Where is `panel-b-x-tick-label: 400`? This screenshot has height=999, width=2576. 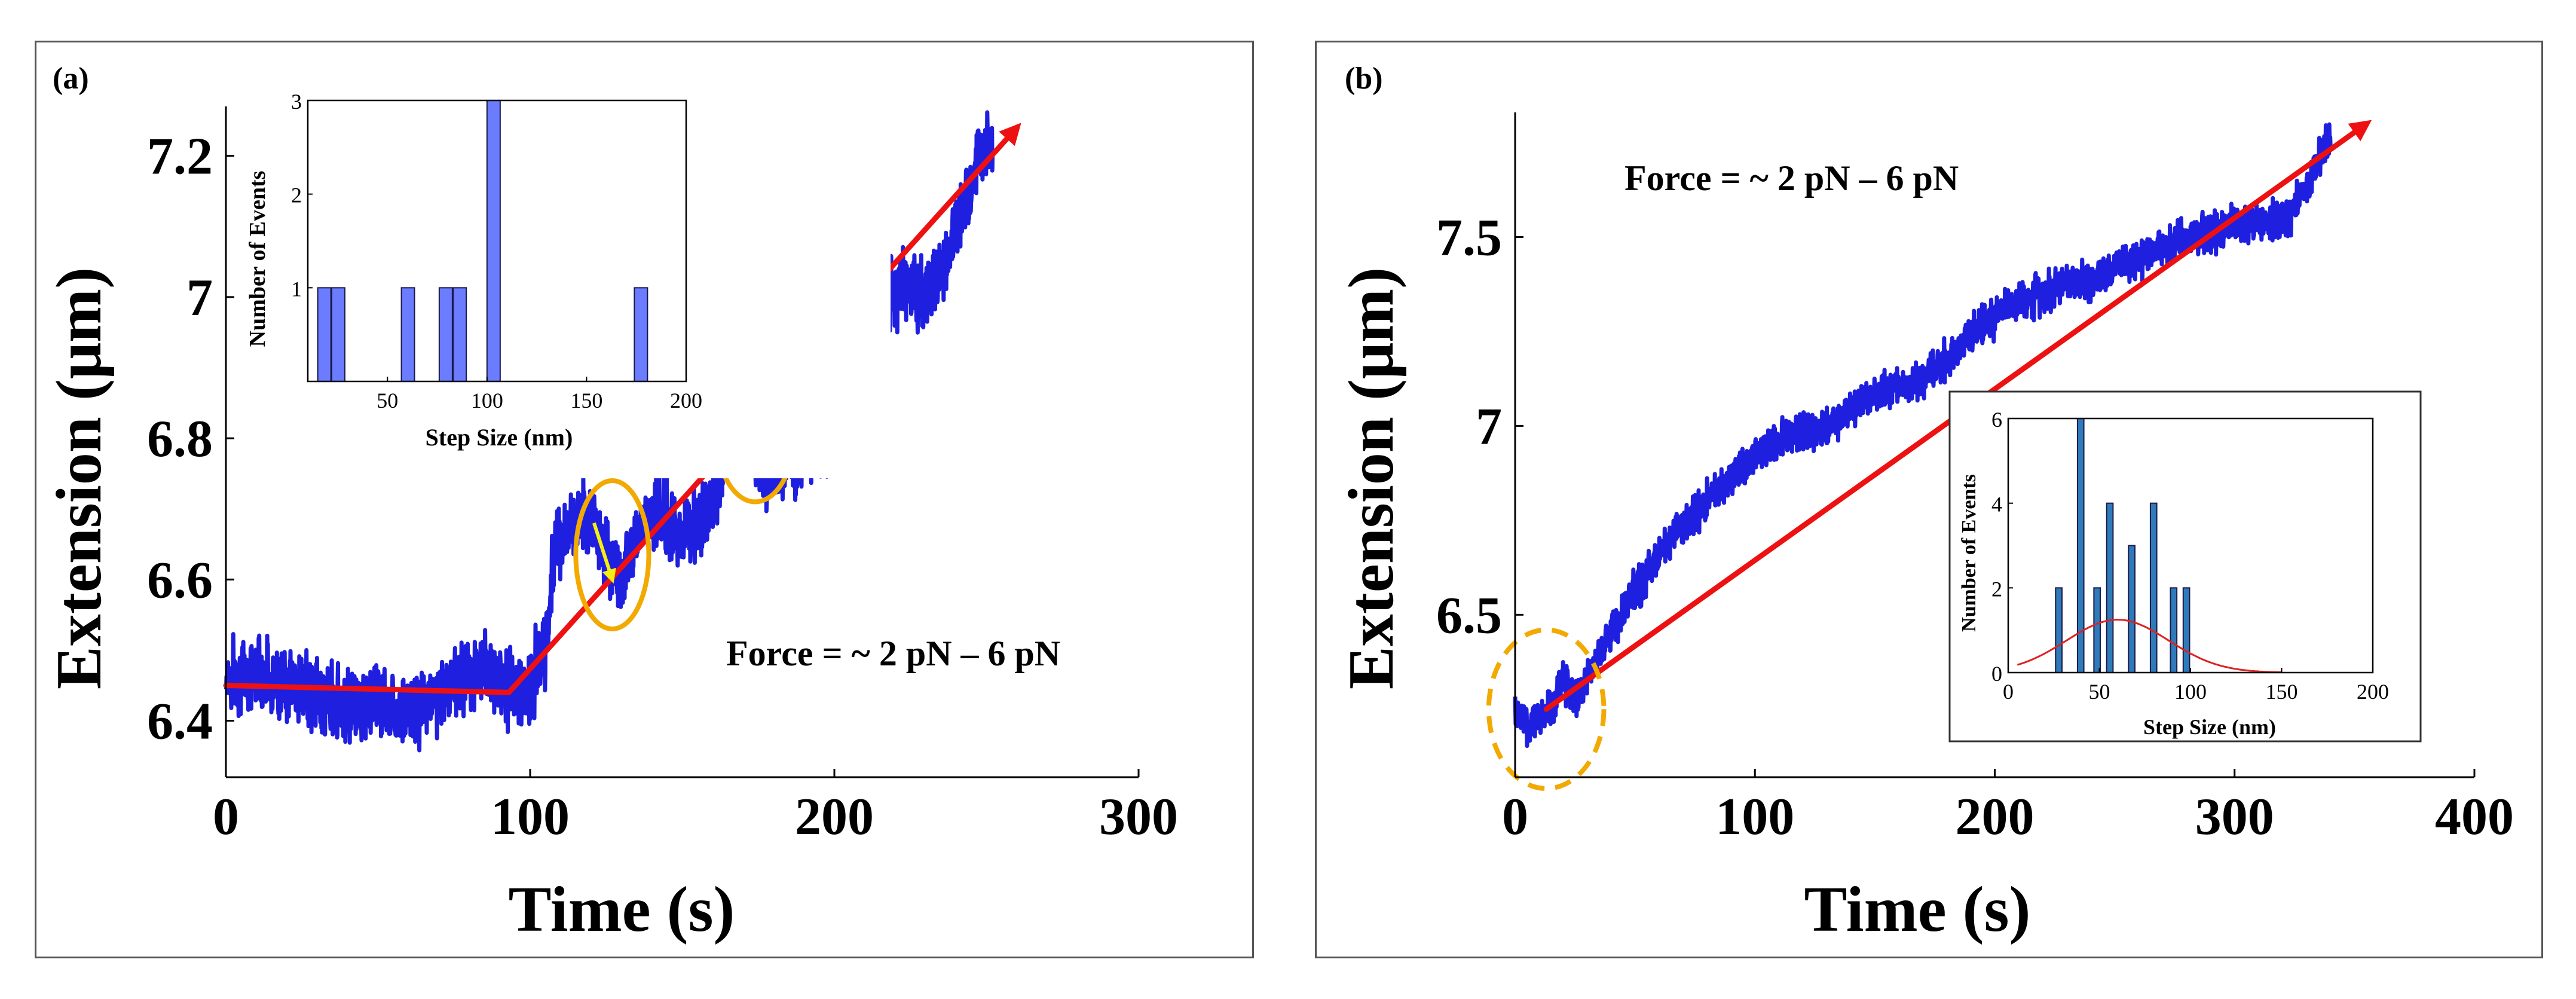 panel-b-x-tick-label: 400 is located at coordinates (2474, 817).